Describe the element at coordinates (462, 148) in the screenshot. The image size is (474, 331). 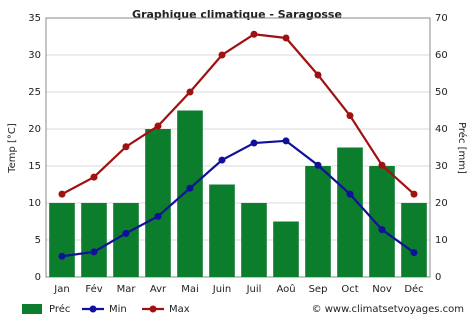
I see `y2-axis-label: Préc [mm]` at that location.